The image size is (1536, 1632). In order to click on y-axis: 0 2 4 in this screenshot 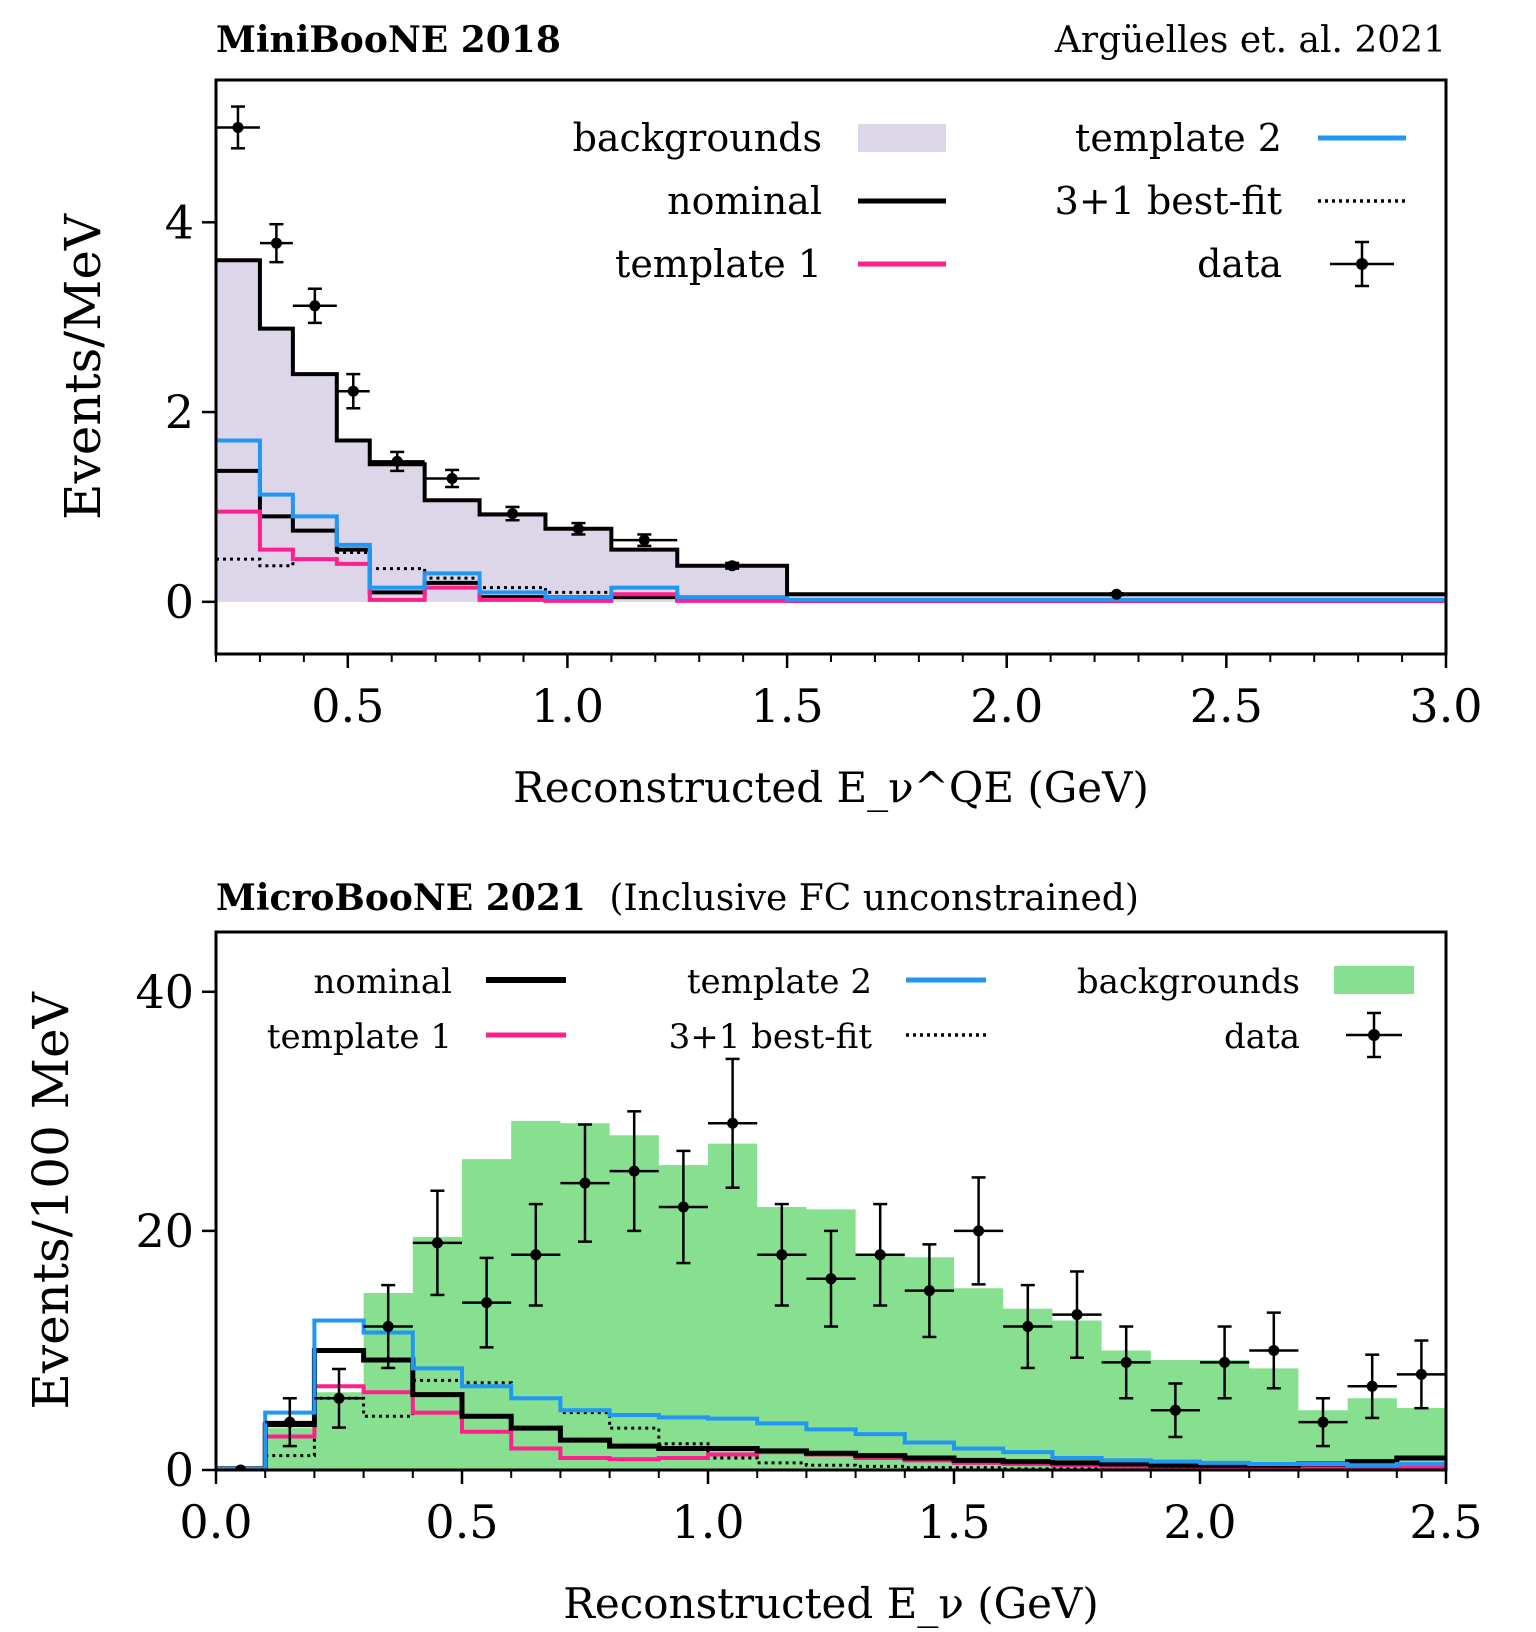, I will do `click(190, 412)`.